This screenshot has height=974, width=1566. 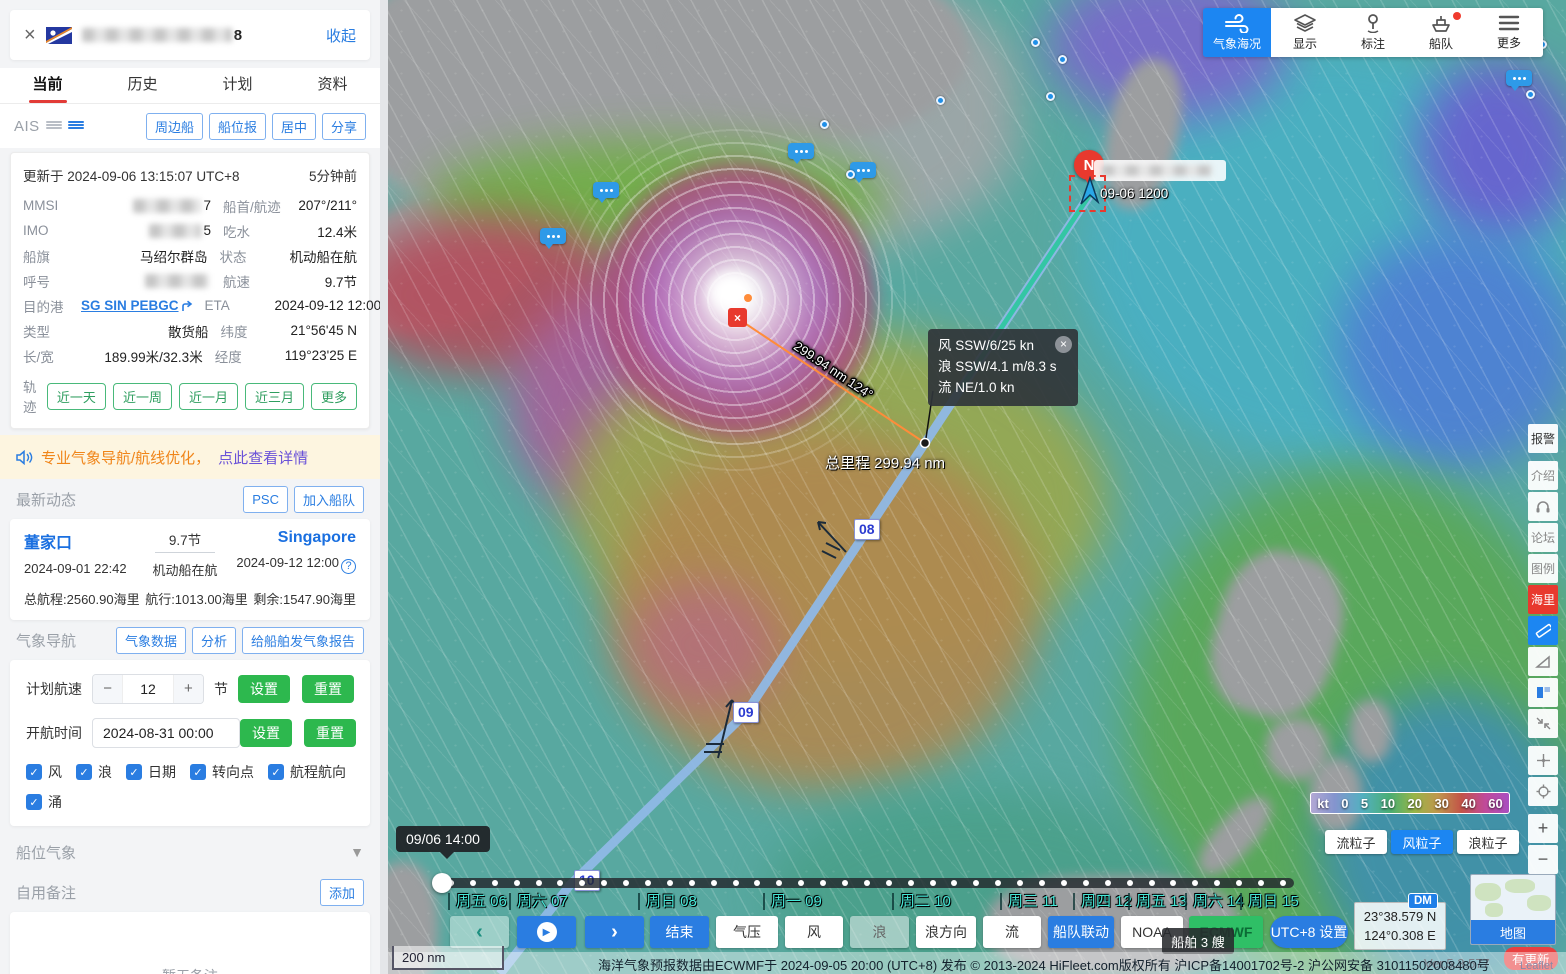 What do you see at coordinates (150, 640) in the screenshot?
I see `weather-nav-button-0: 气象数据` at bounding box center [150, 640].